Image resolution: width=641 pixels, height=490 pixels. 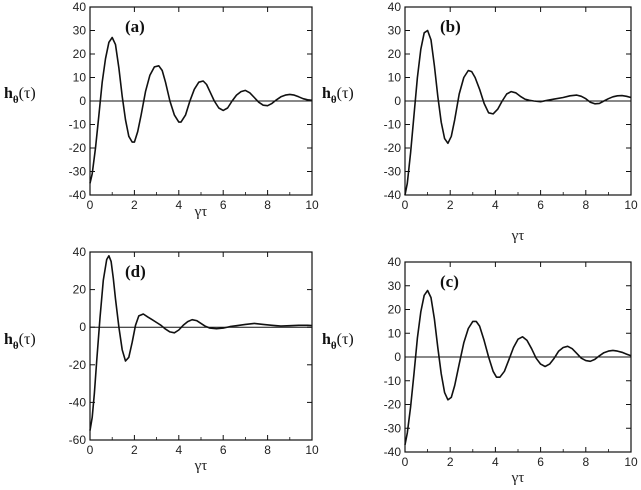 What do you see at coordinates (135, 26) in the screenshot?
I see `panel-label: (a)` at bounding box center [135, 26].